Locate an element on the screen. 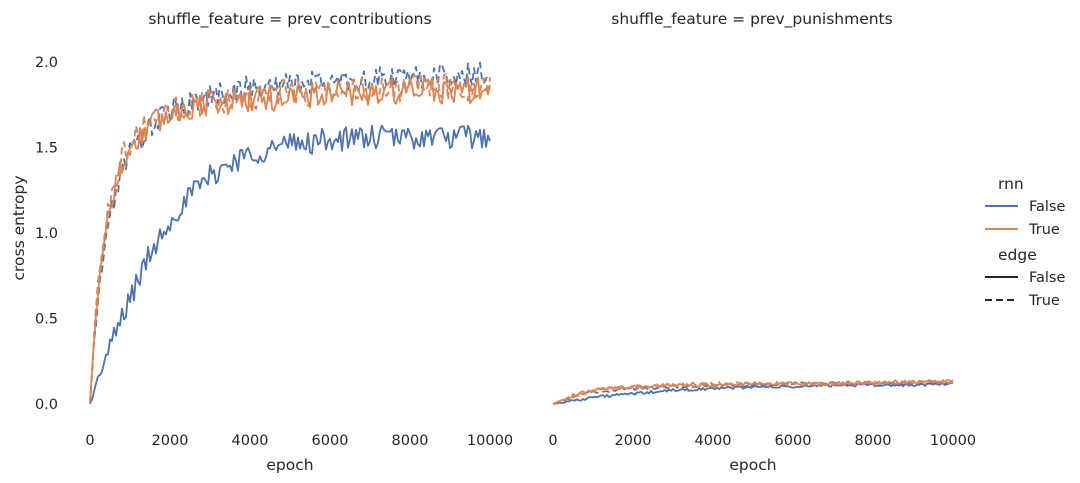 Image resolution: width=1080 pixels, height=483 pixels. y-tick-label: 2.0 is located at coordinates (46, 63).